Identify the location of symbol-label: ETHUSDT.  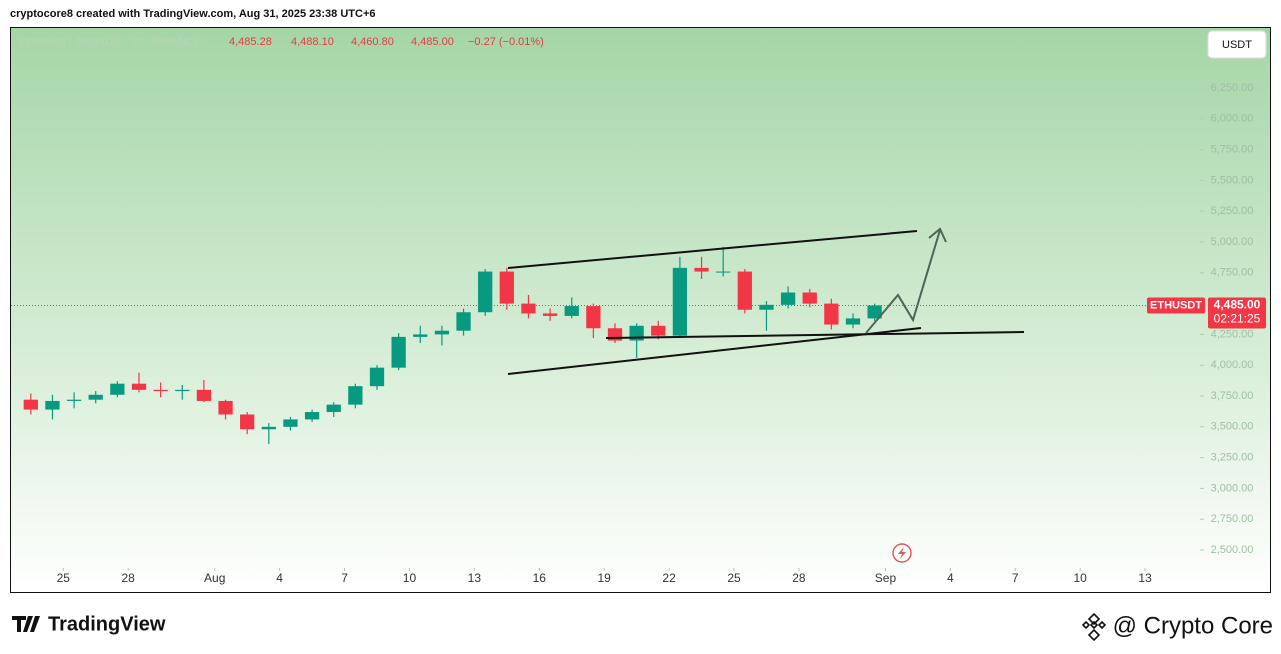
(1176, 305).